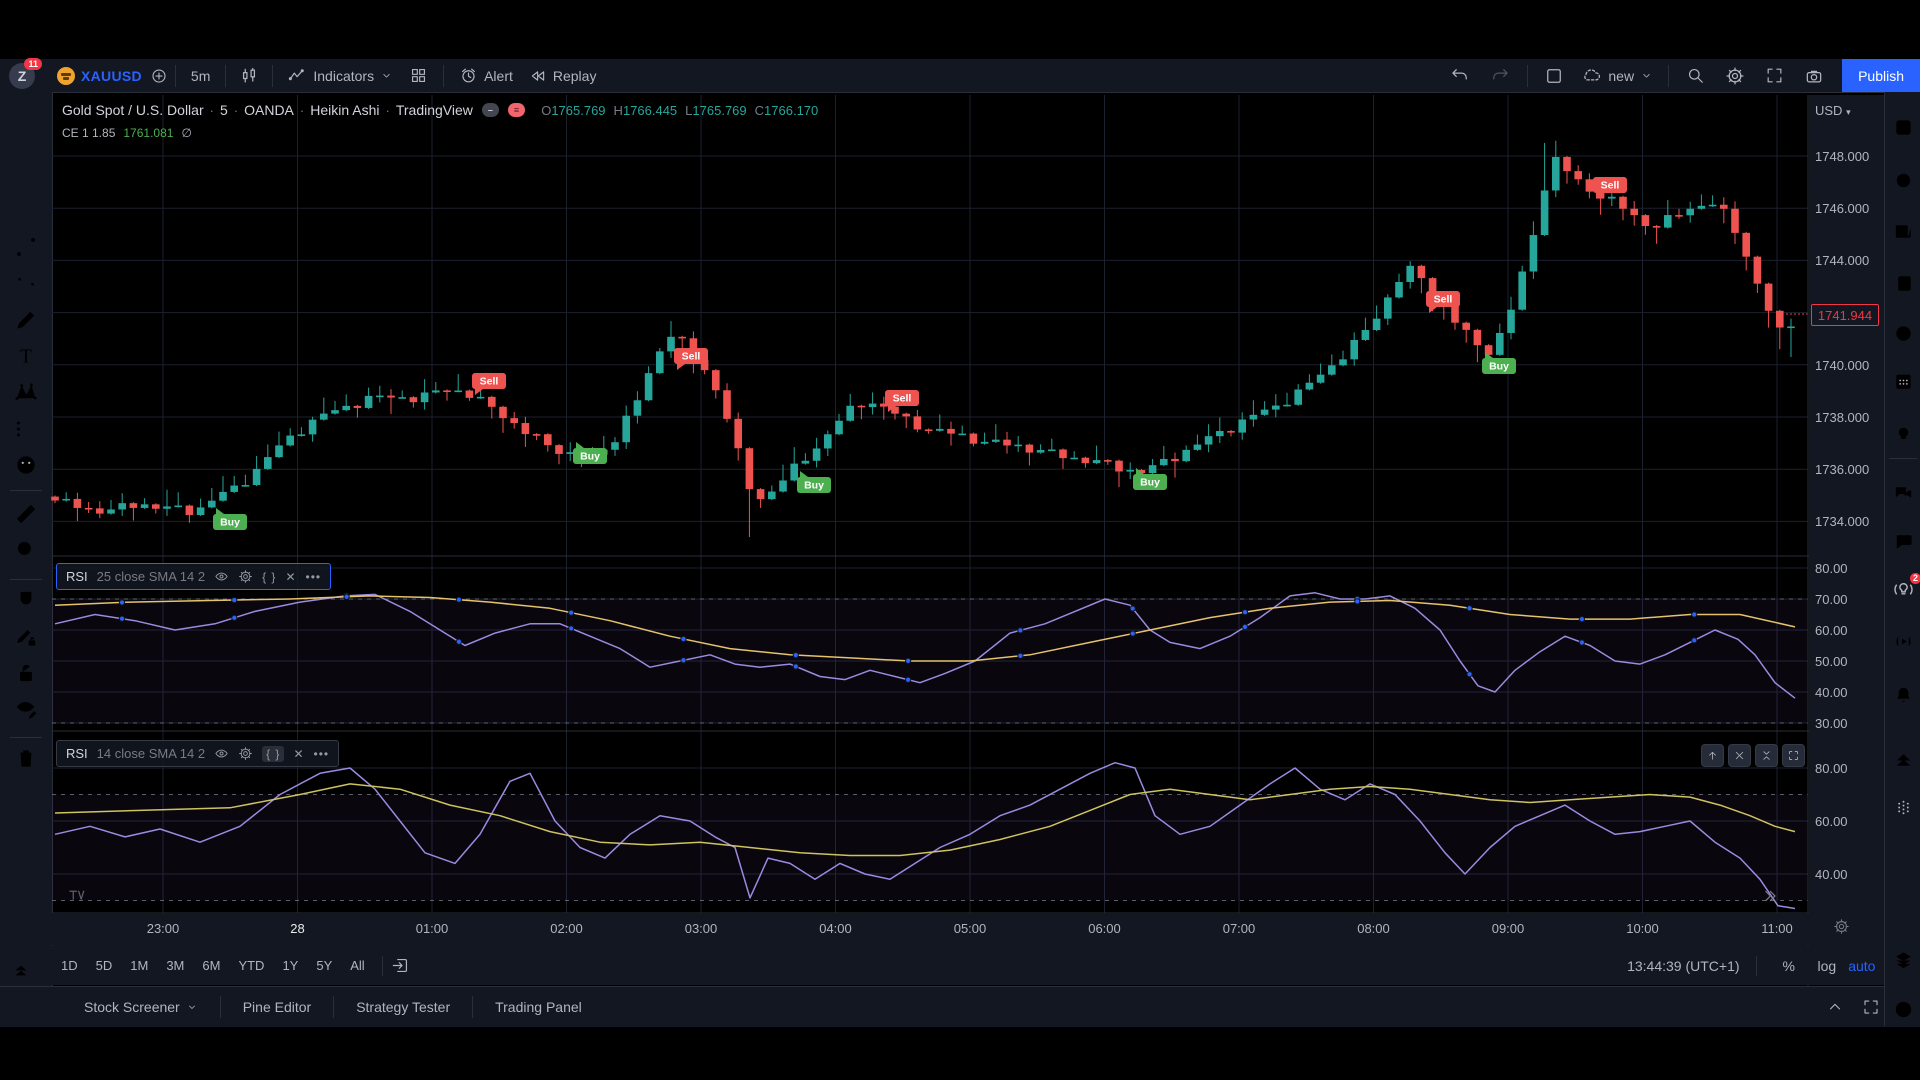 The width and height of the screenshot is (1920, 1080). What do you see at coordinates (357, 965) in the screenshot?
I see `range-all-button: All` at bounding box center [357, 965].